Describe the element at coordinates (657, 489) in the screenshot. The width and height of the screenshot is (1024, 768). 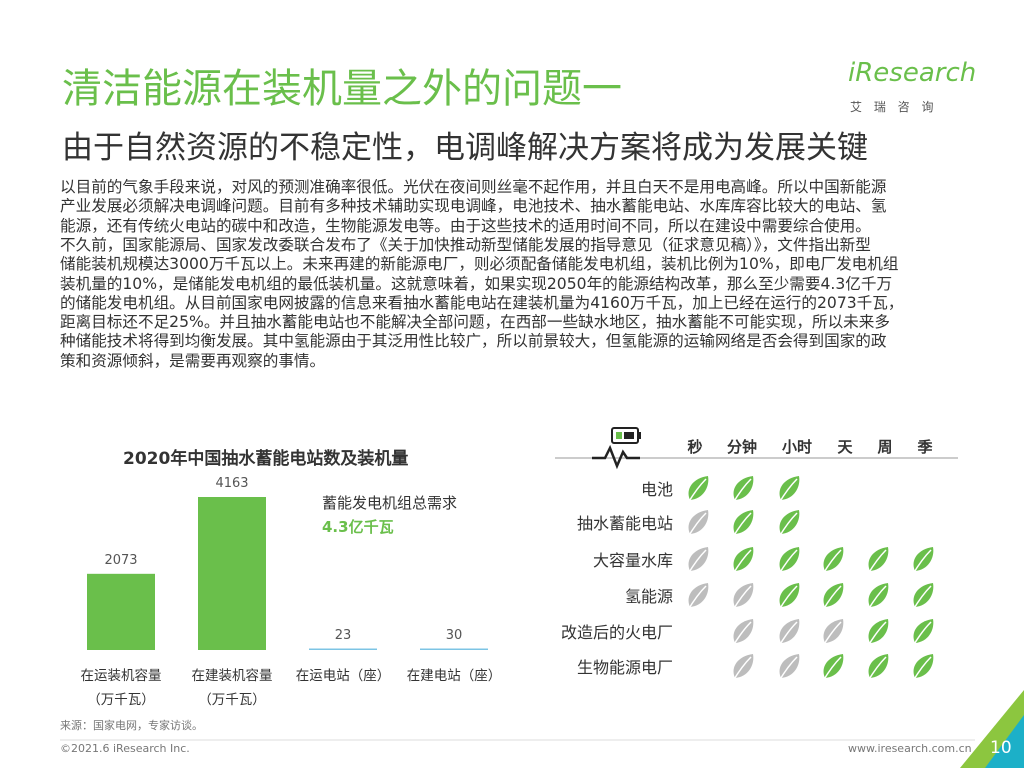
I see `row-label: 电池` at that location.